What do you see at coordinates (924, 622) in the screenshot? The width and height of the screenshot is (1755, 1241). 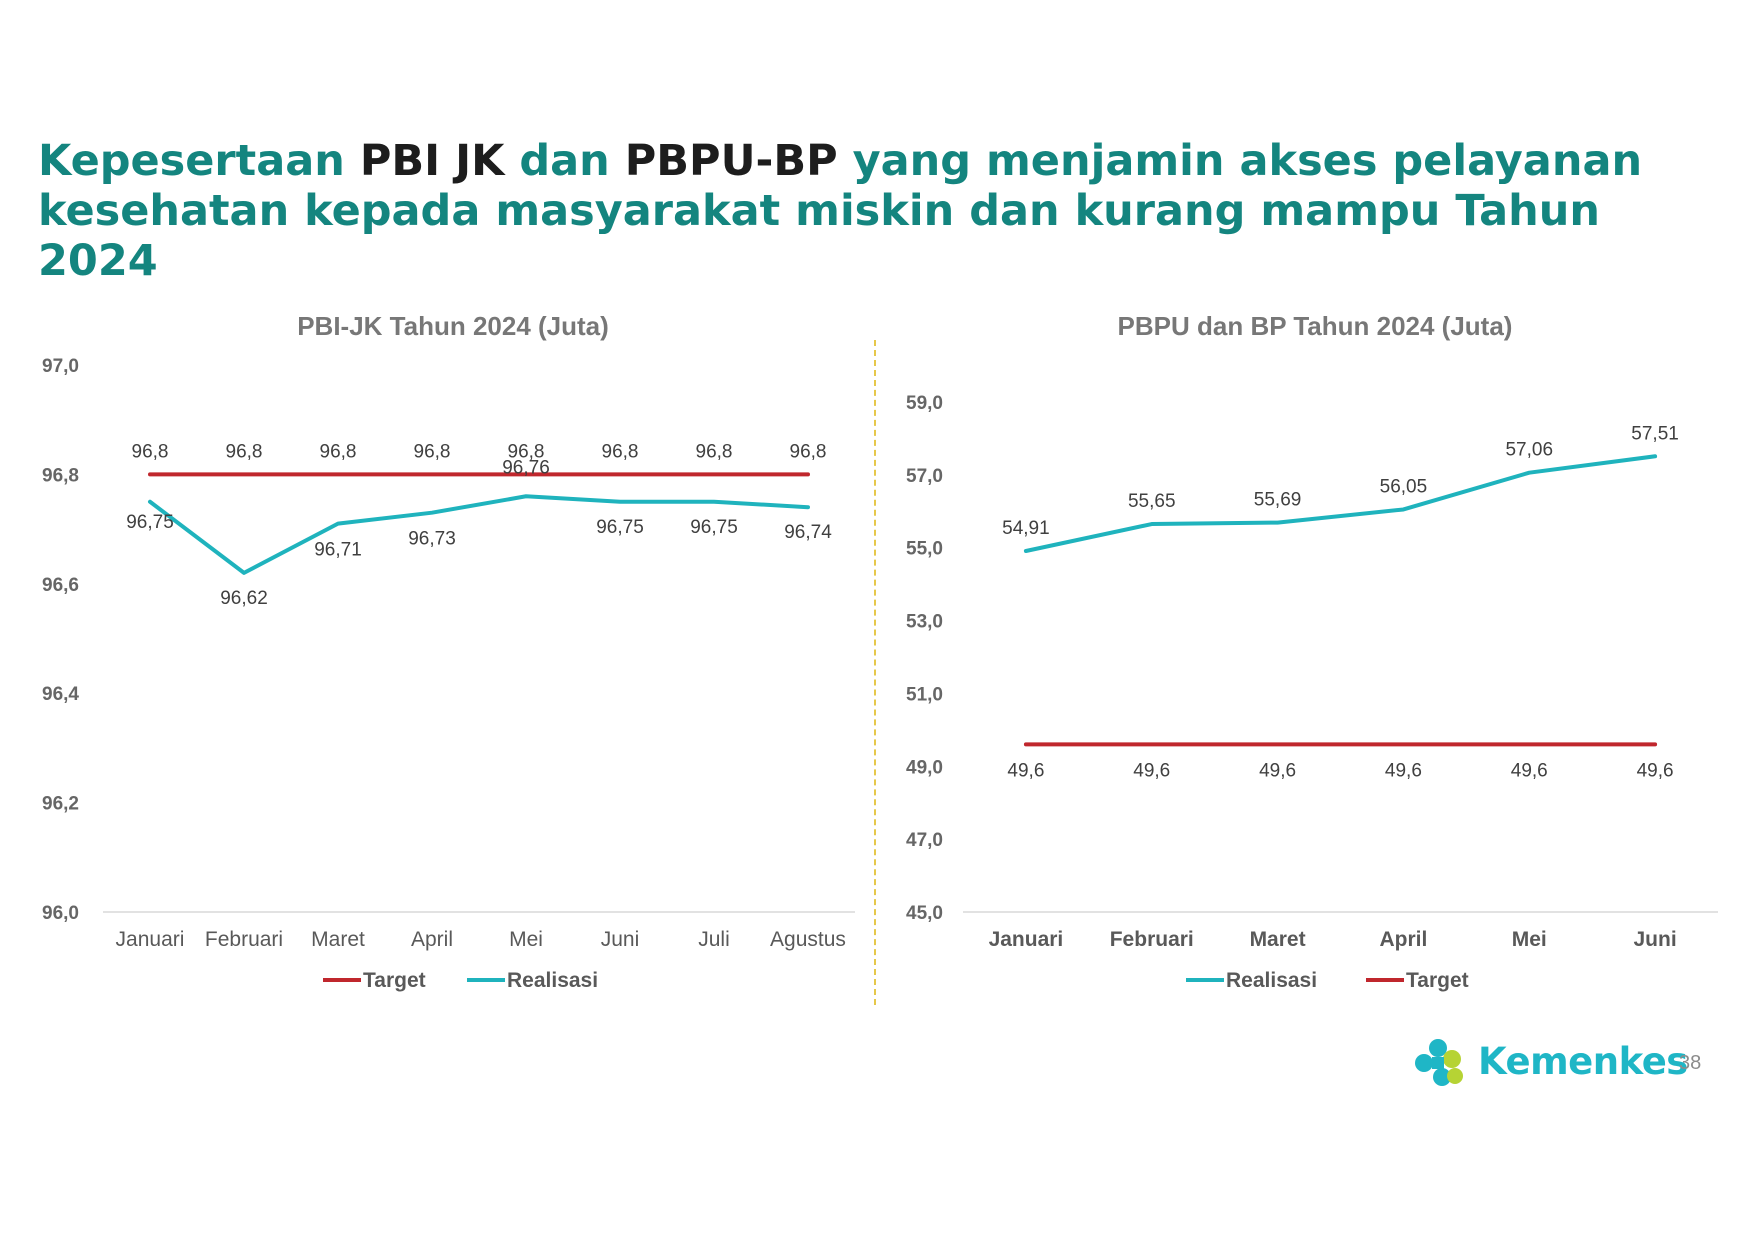 I see `y-tick-label: 53,0` at bounding box center [924, 622].